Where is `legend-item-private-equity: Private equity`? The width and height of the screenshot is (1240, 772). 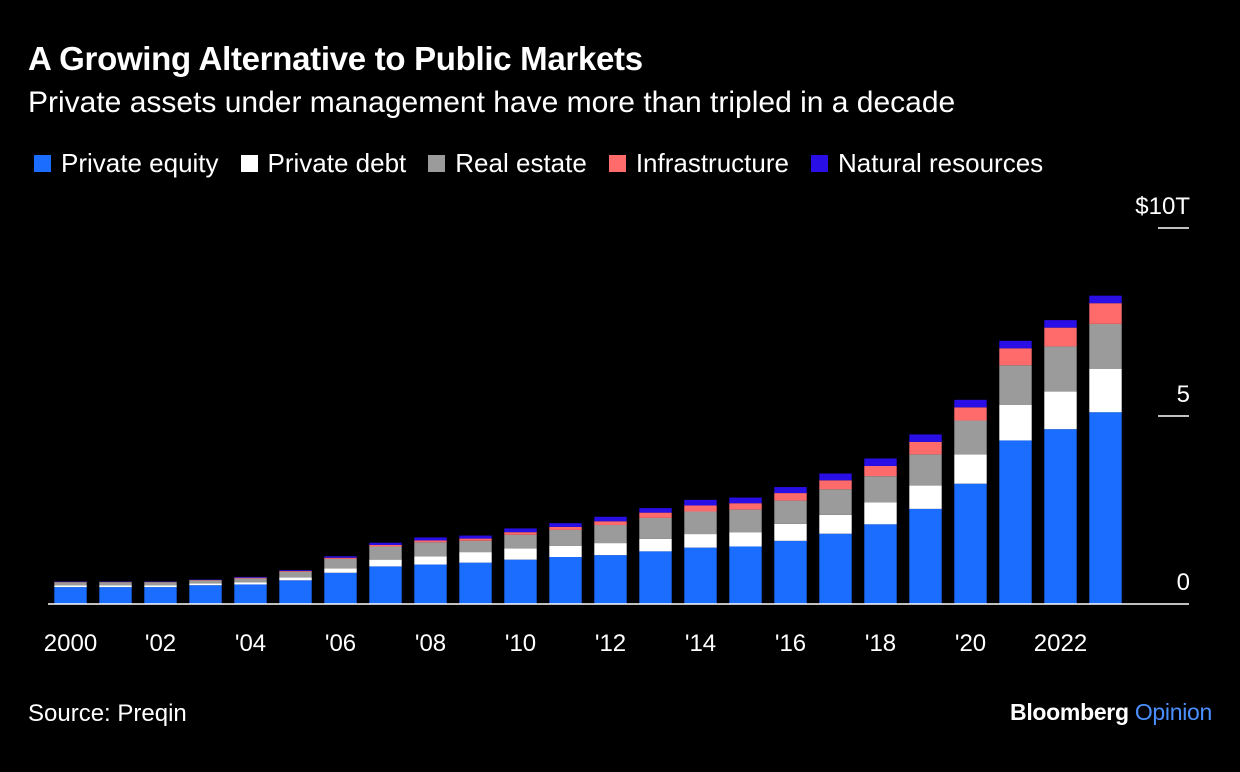
legend-item-private-equity: Private equity is located at coordinates (126, 163).